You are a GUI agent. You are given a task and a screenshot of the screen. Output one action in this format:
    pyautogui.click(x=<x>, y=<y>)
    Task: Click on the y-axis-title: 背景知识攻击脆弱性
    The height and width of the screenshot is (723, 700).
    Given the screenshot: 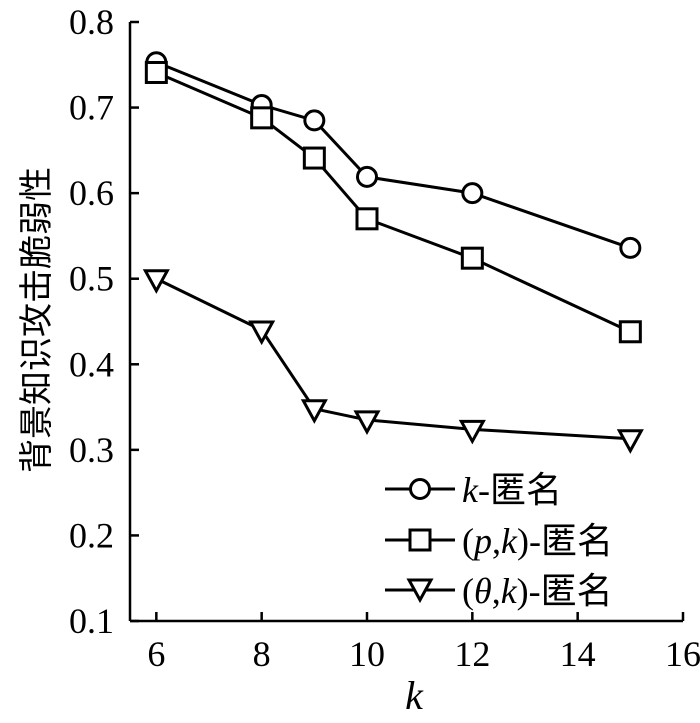 What is the action you would take?
    pyautogui.click(x=37, y=320)
    